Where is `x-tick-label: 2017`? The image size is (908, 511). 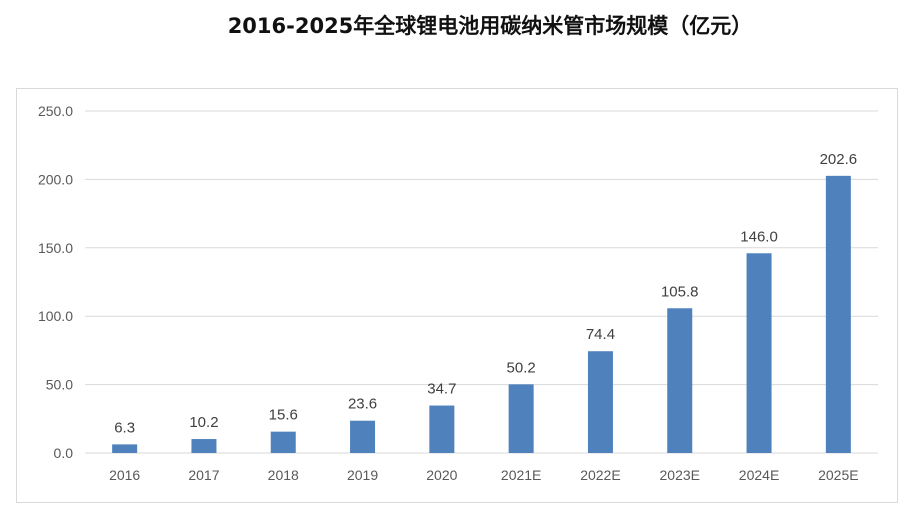 x-tick-label: 2017 is located at coordinates (203, 475).